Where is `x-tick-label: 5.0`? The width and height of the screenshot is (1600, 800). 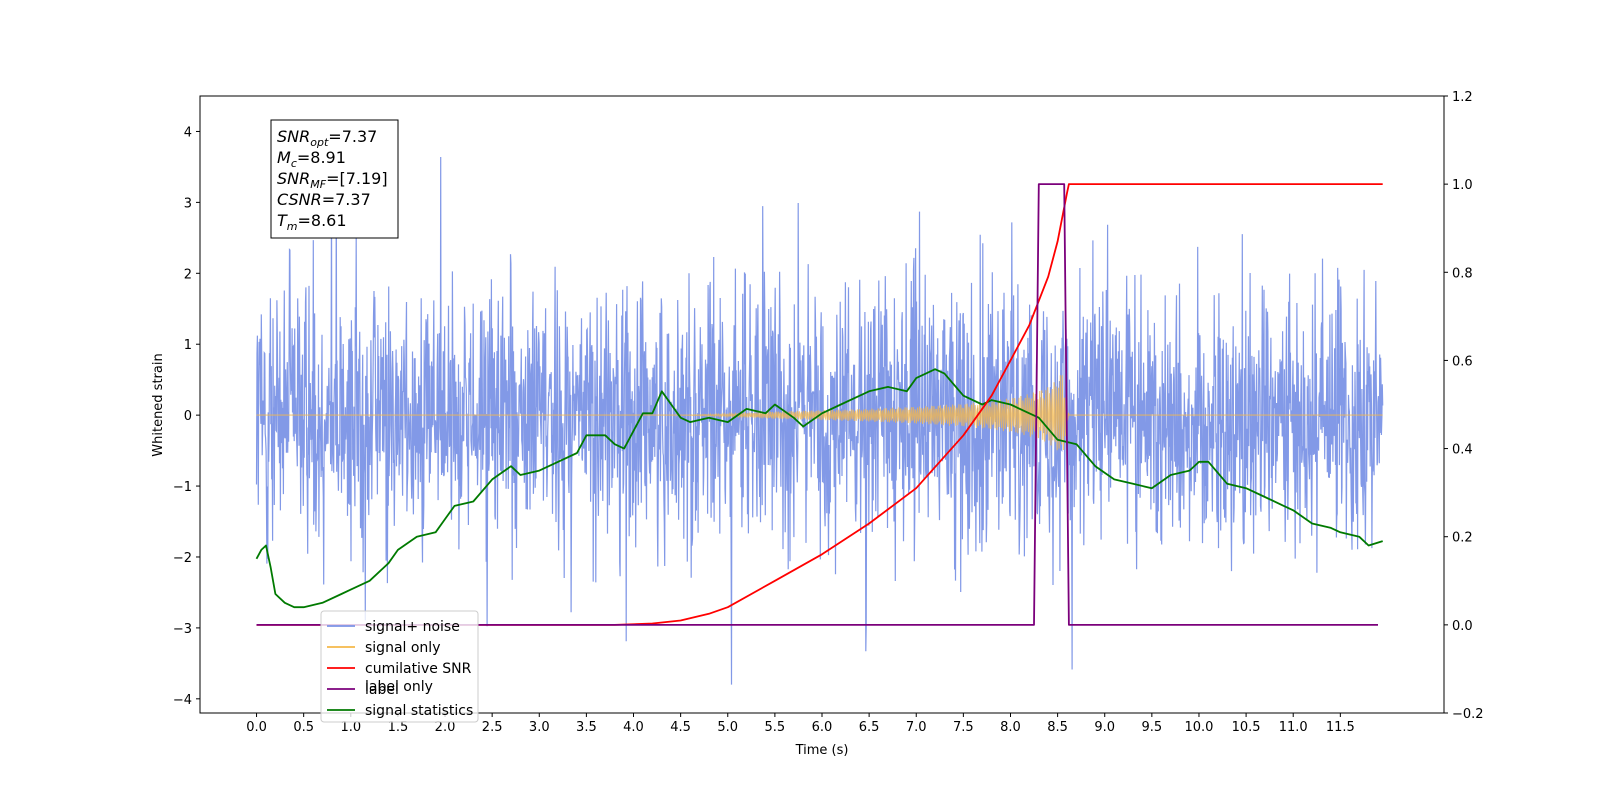
x-tick-label: 5.0 is located at coordinates (727, 727).